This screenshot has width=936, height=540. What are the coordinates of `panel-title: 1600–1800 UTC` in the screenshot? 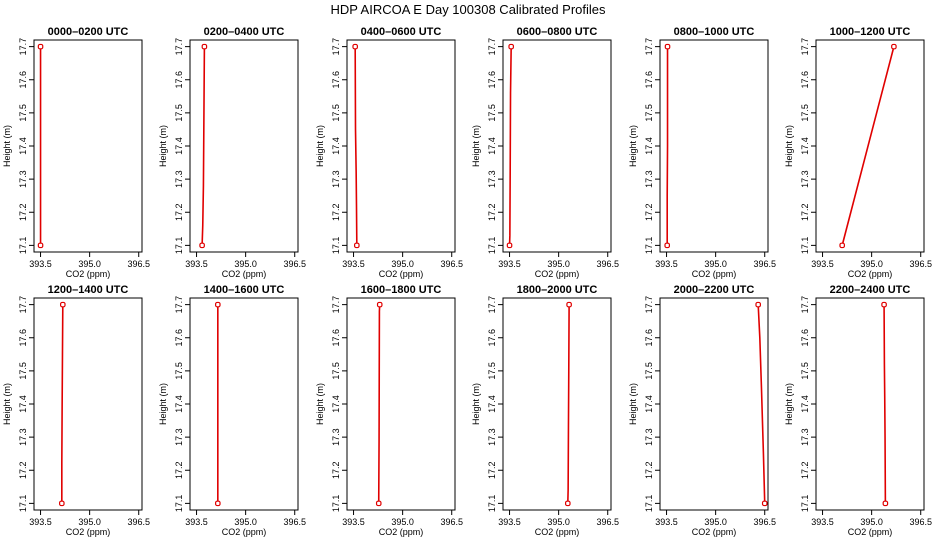 It's located at (401, 290).